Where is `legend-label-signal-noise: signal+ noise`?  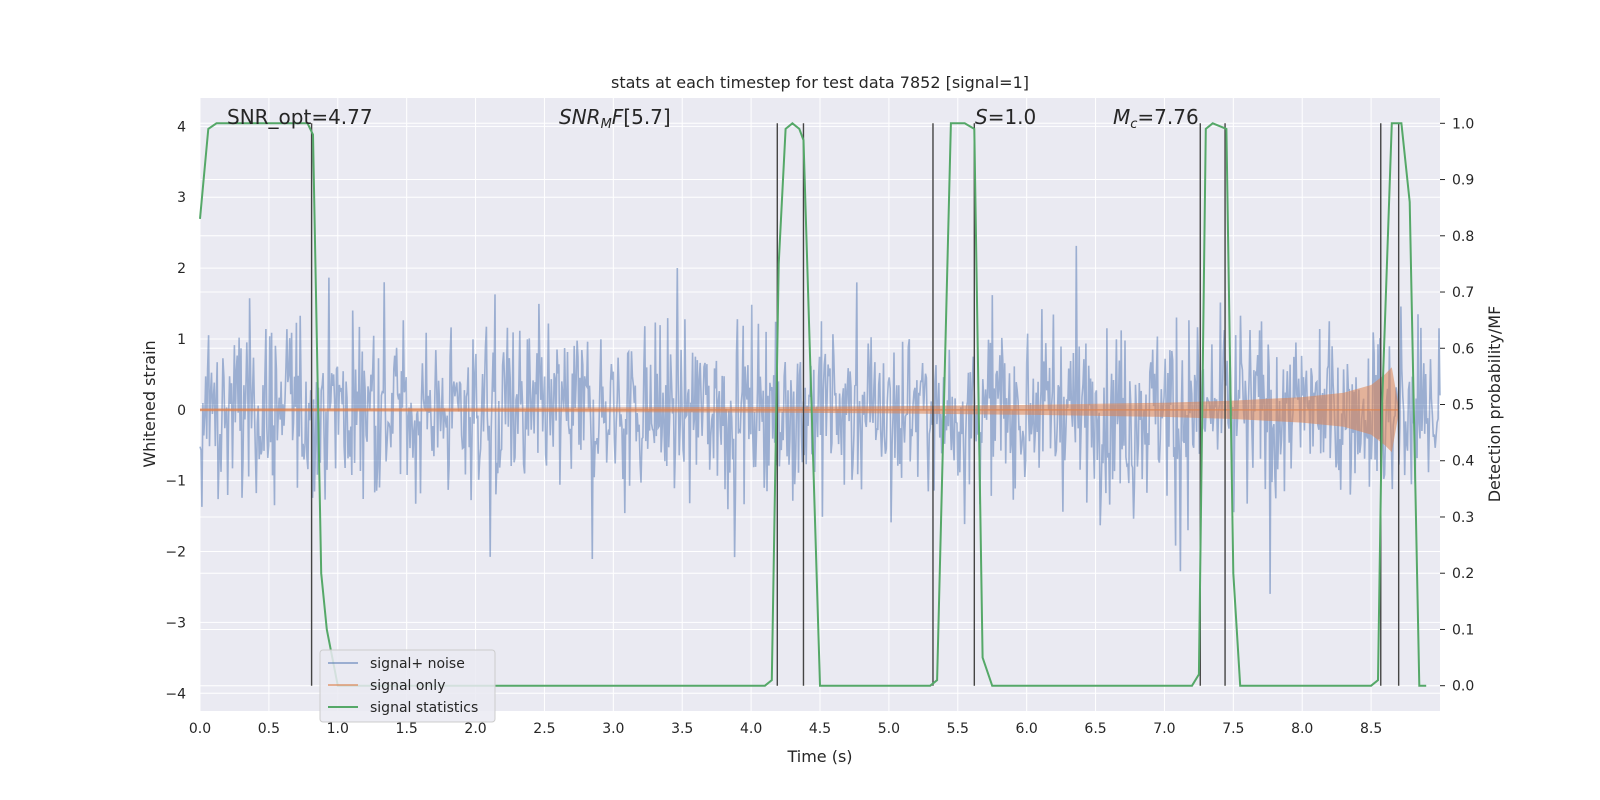 legend-label-signal-noise: signal+ noise is located at coordinates (417, 664).